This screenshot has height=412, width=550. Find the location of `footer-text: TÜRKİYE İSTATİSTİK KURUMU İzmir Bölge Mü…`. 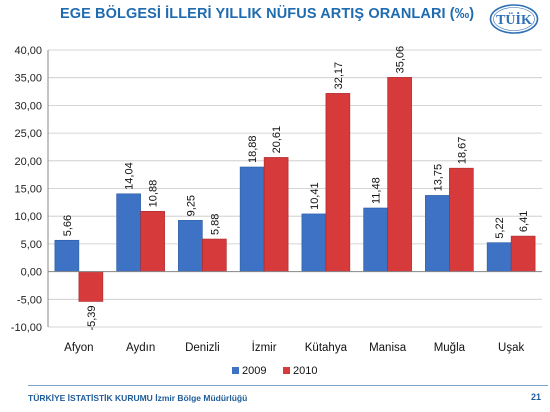

footer-text: TÜRKİYE İSTATİSTİK KURUMU İzmir Bölge Mü… is located at coordinates (137, 398).